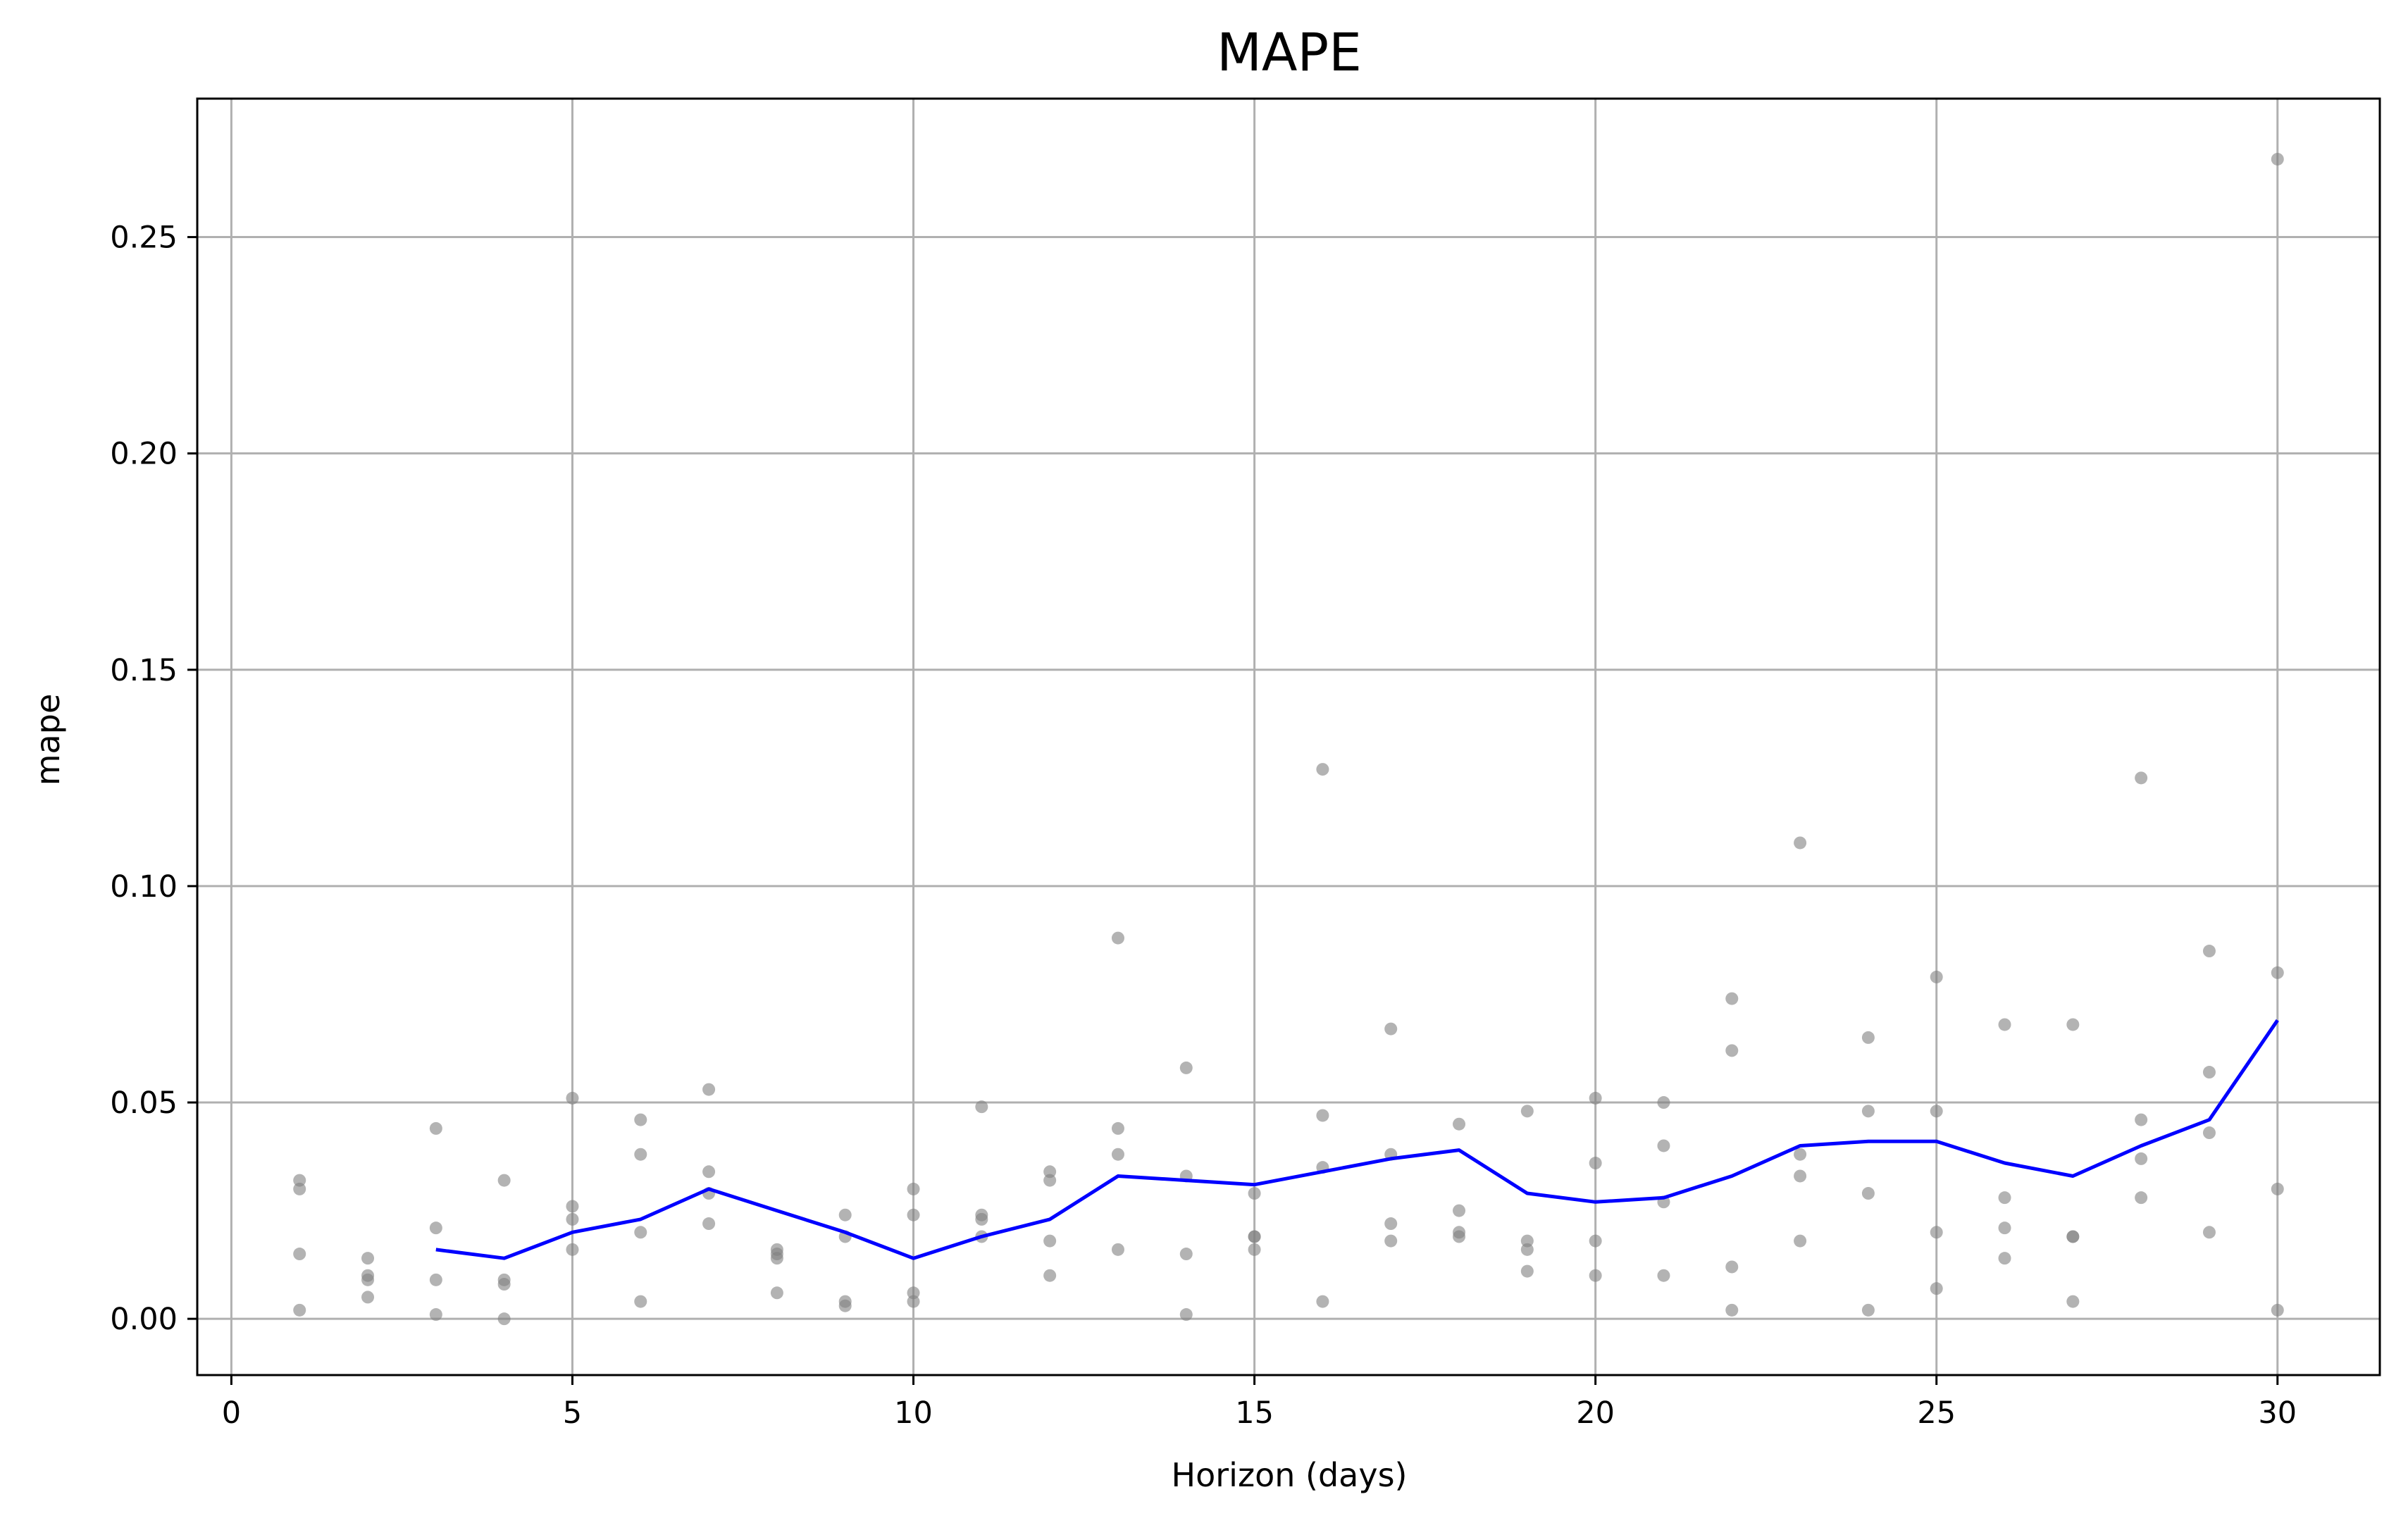  I want to click on chart-title: MAPE, so click(1290, 53).